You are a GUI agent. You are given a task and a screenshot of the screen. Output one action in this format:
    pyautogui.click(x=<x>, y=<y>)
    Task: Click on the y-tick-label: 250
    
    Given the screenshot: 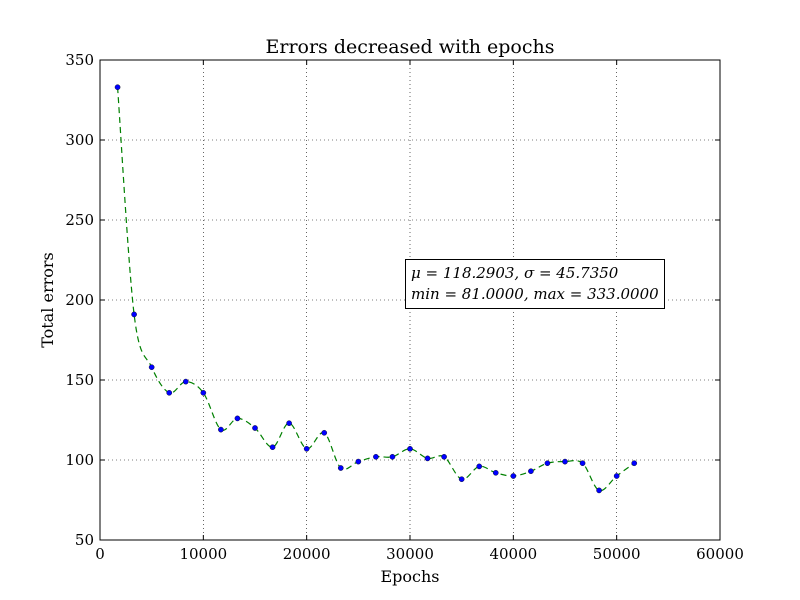 What is the action you would take?
    pyautogui.click(x=79, y=220)
    